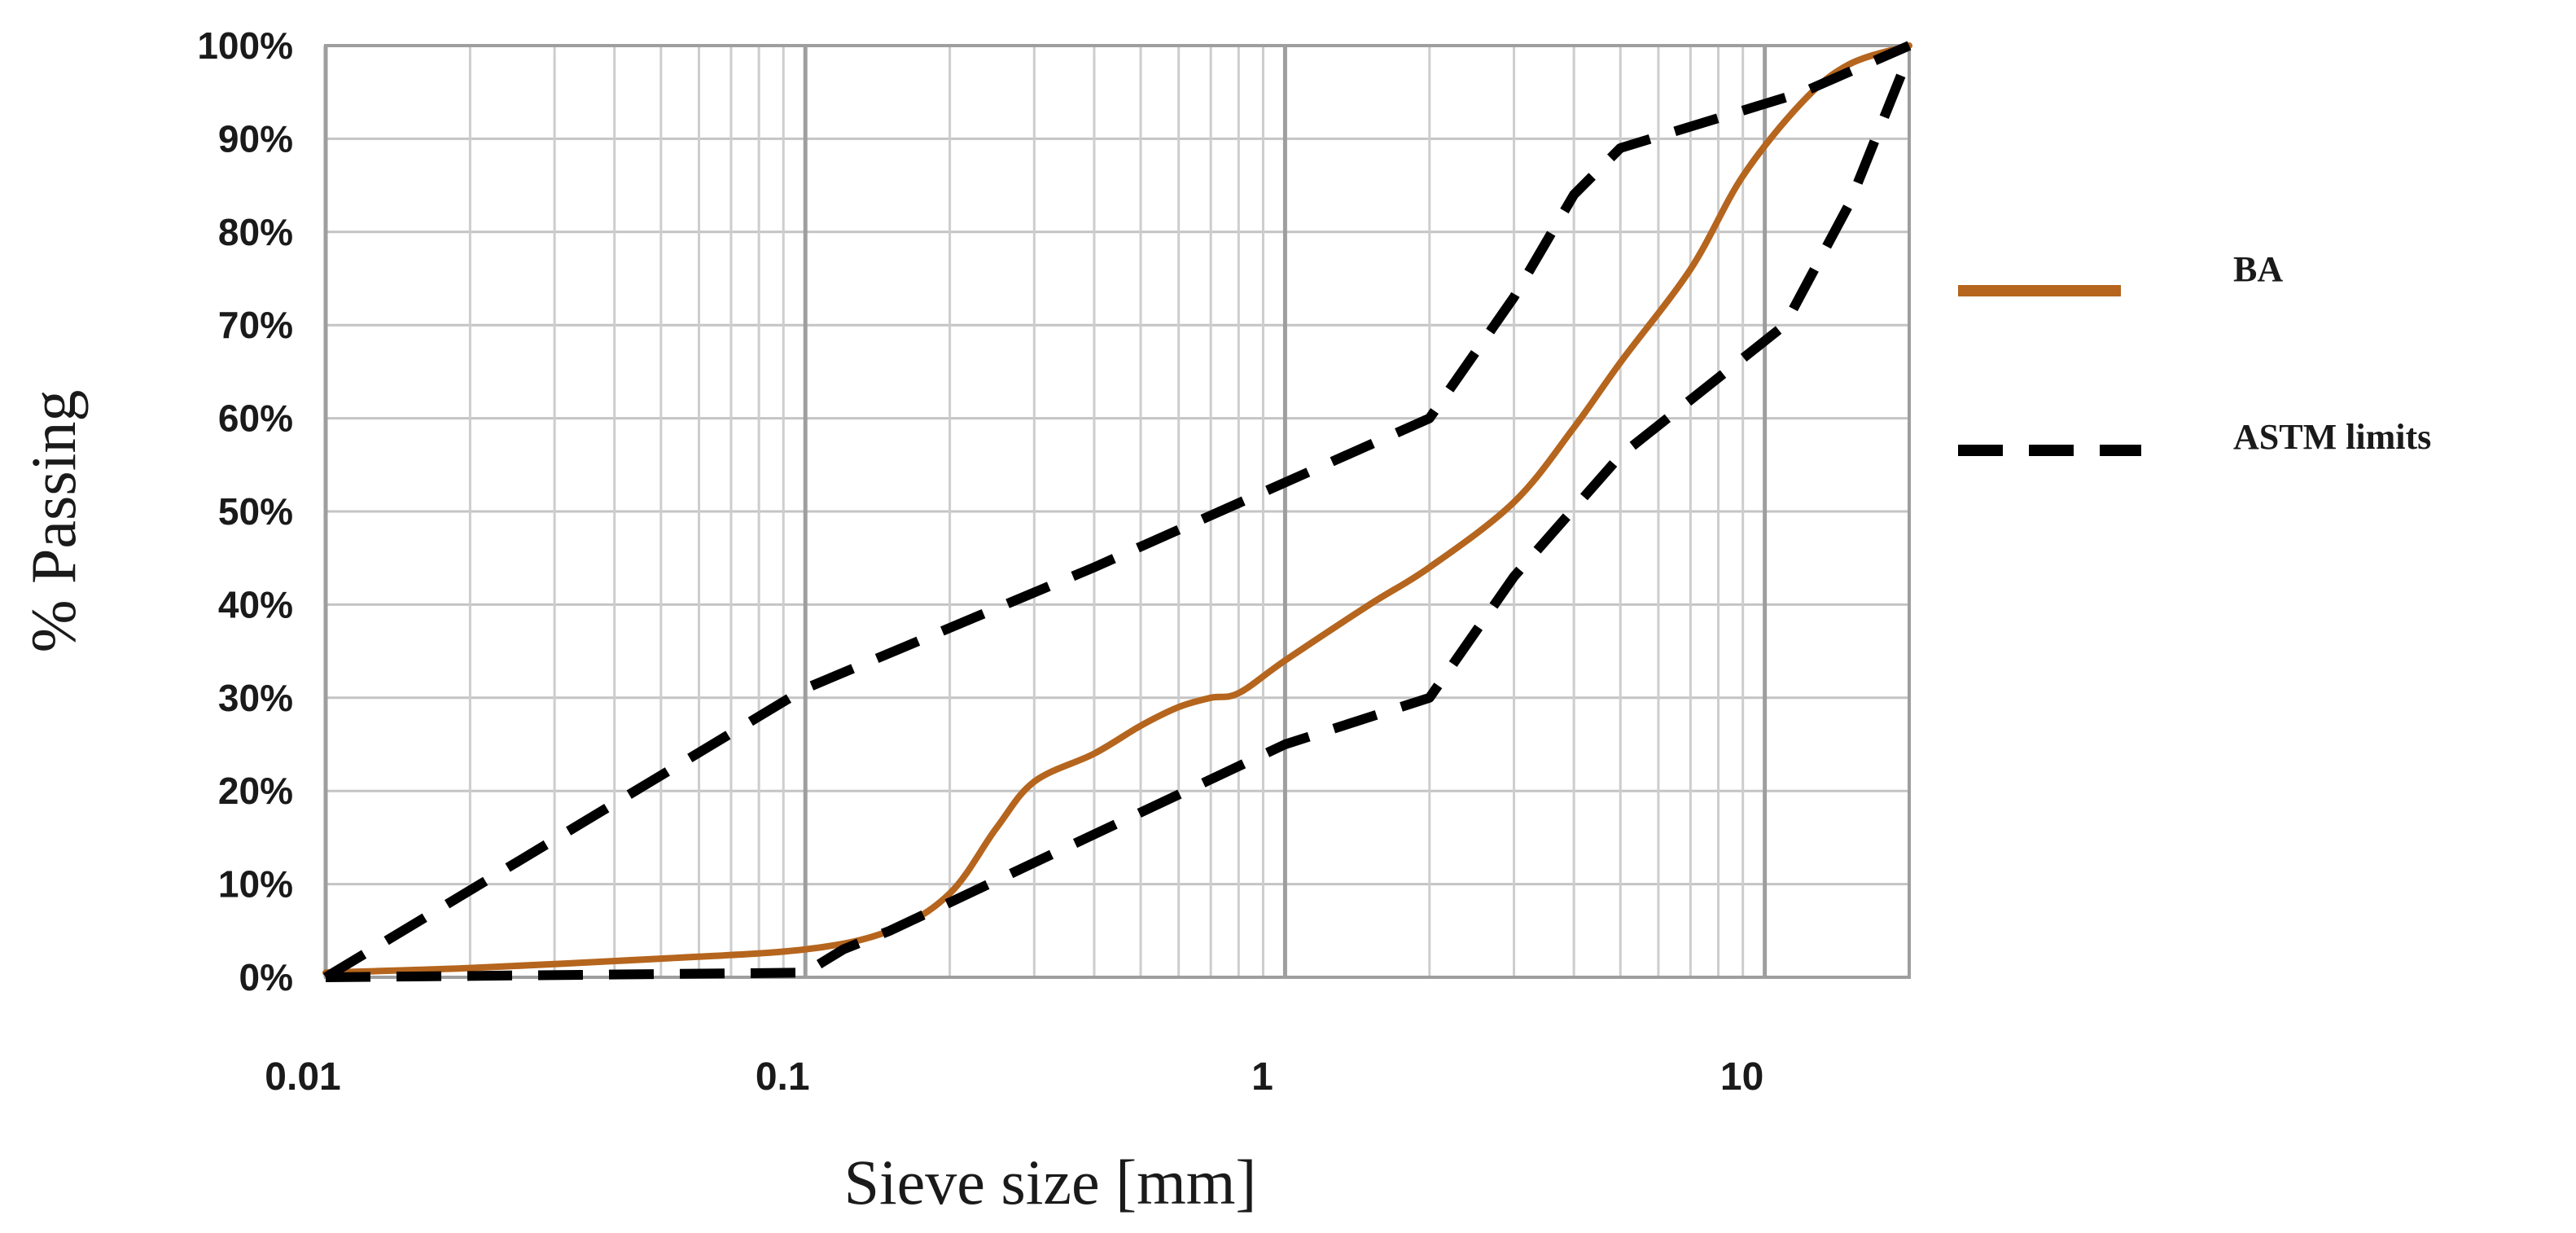  What do you see at coordinates (1741, 1077) in the screenshot?
I see `x-tick-label: 10` at bounding box center [1741, 1077].